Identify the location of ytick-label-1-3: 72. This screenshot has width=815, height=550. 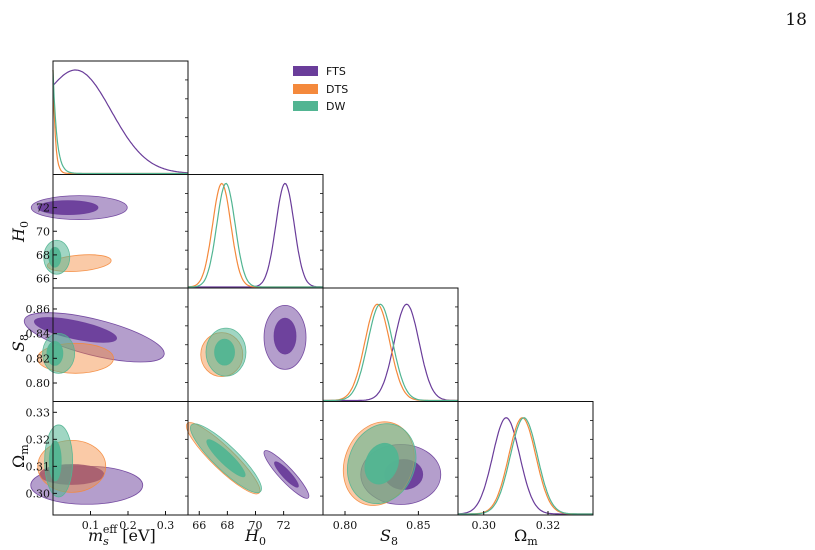
(43, 208).